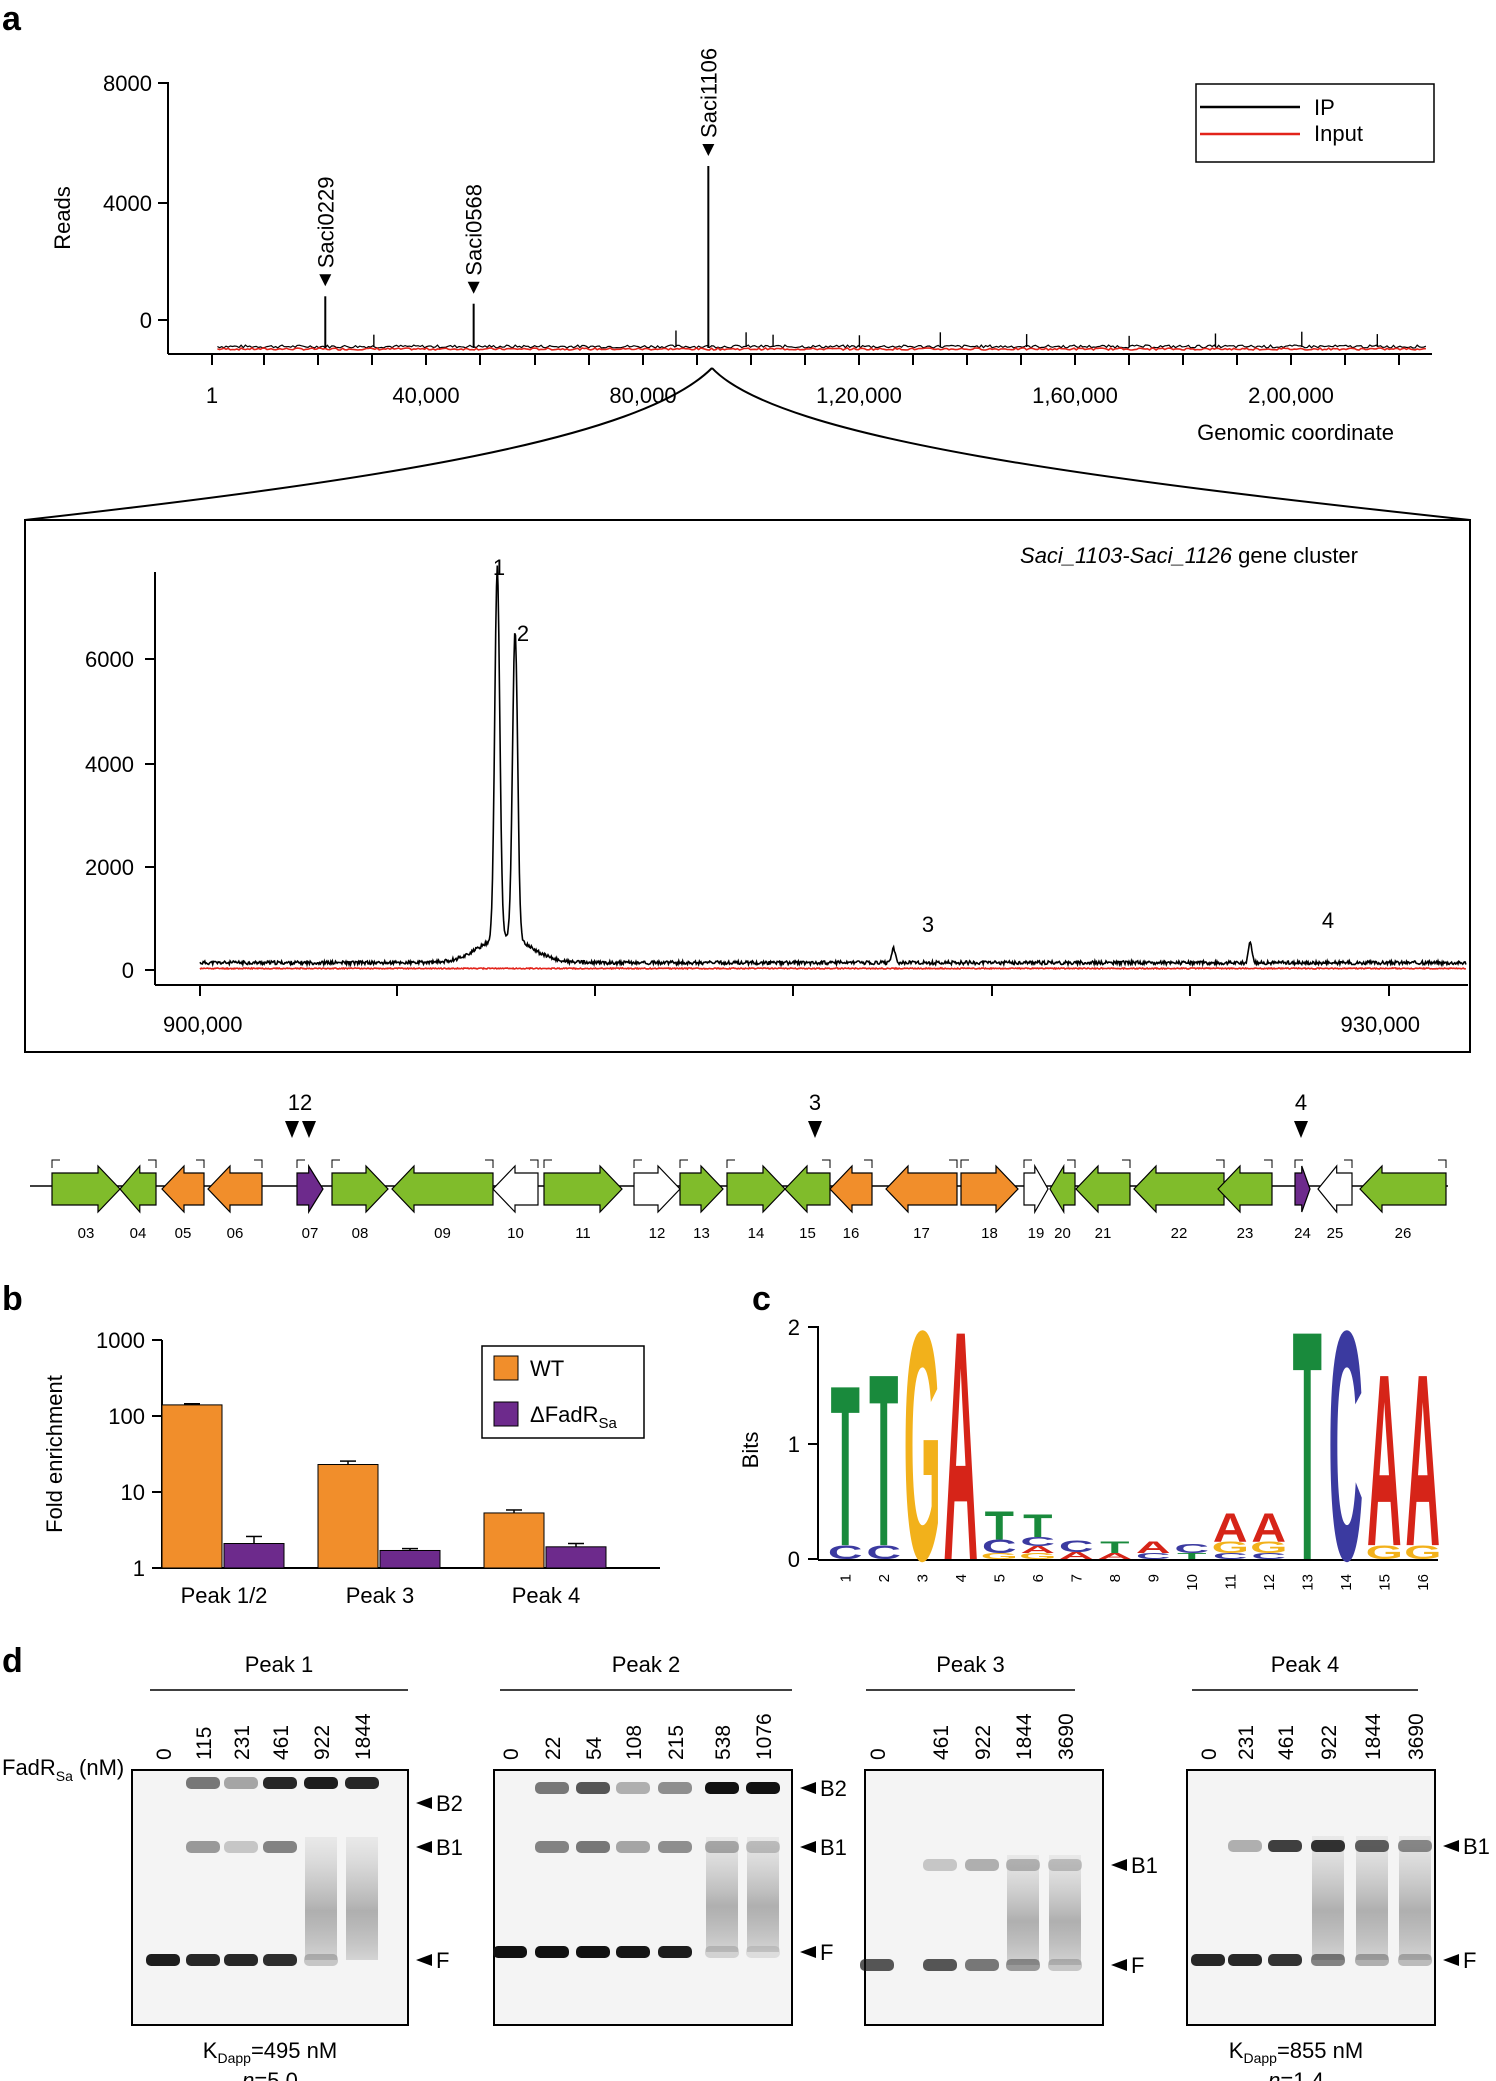  Describe the element at coordinates (1144, 1865) in the screenshot. I see `band-label-B1: B1` at that location.